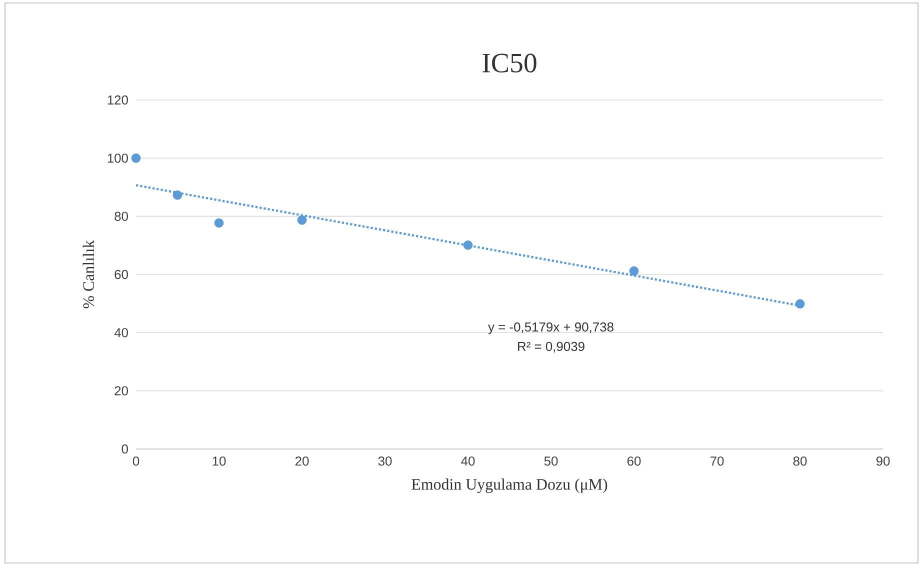  Describe the element at coordinates (800, 461) in the screenshot. I see `x-tick-label: 80` at that location.